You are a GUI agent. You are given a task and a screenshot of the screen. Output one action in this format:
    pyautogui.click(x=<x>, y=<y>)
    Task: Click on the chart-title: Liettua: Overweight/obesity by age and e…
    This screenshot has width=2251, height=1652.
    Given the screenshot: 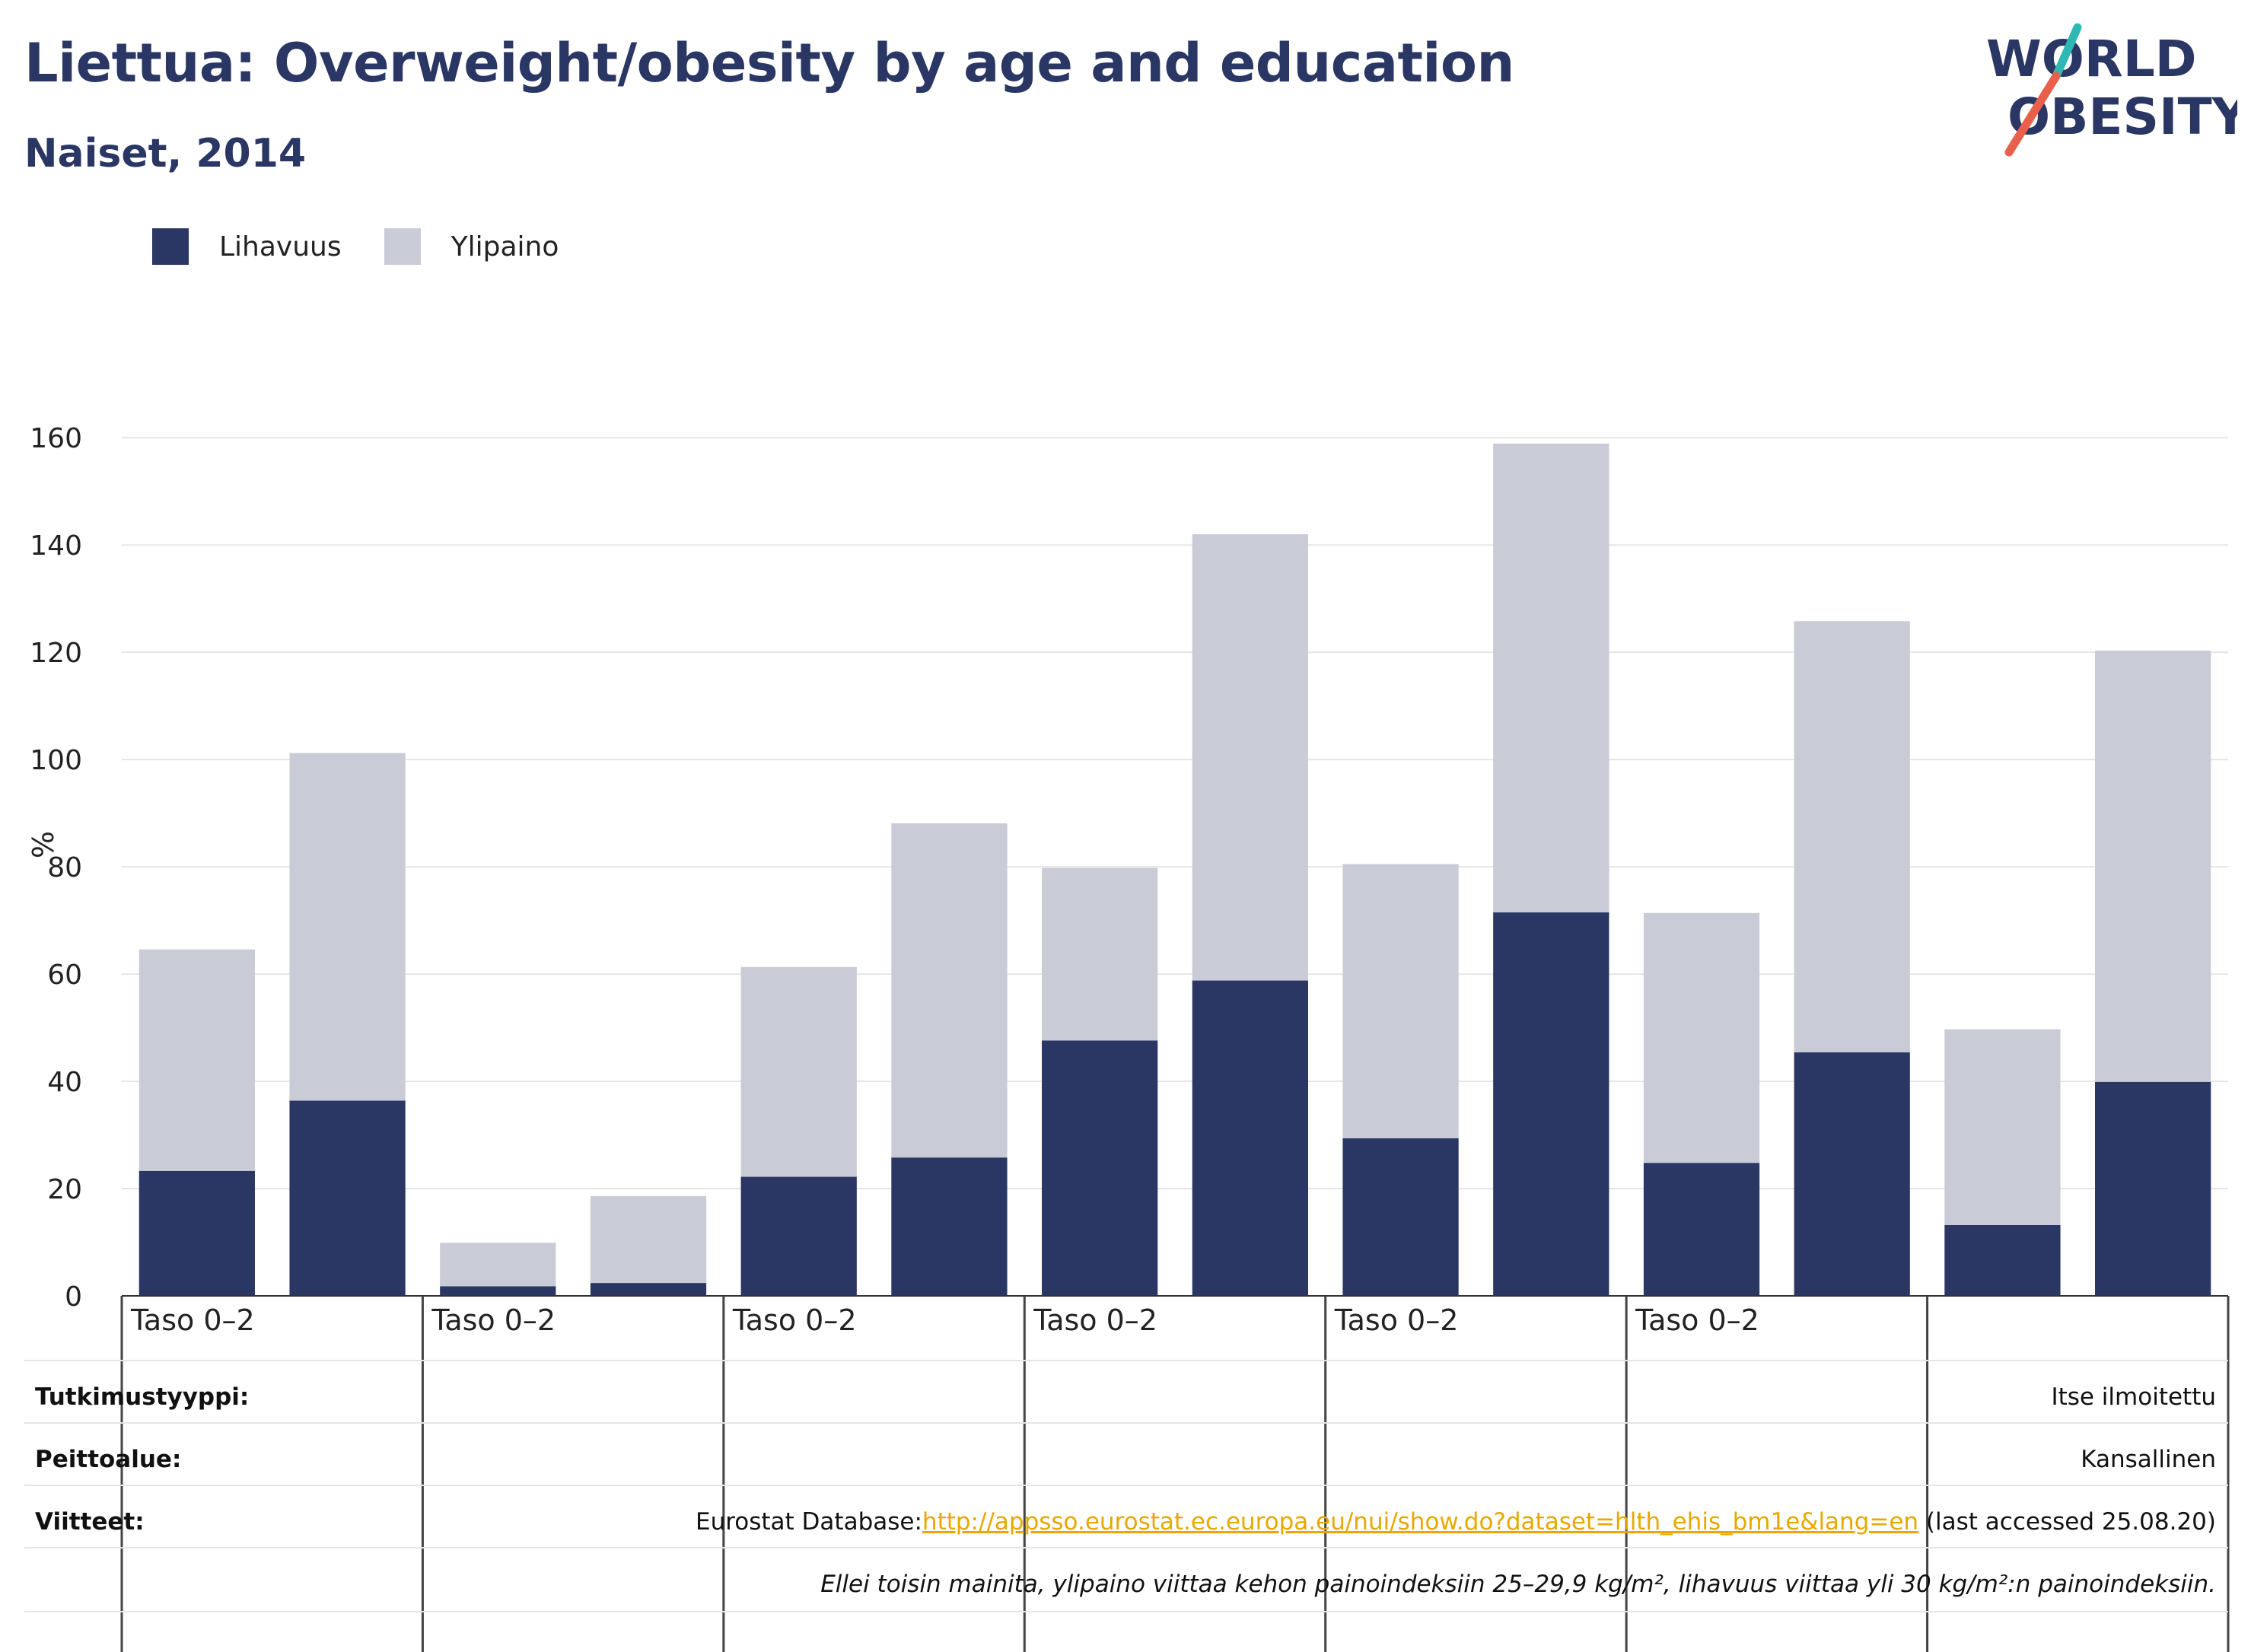 What is the action you would take?
    pyautogui.click(x=769, y=63)
    